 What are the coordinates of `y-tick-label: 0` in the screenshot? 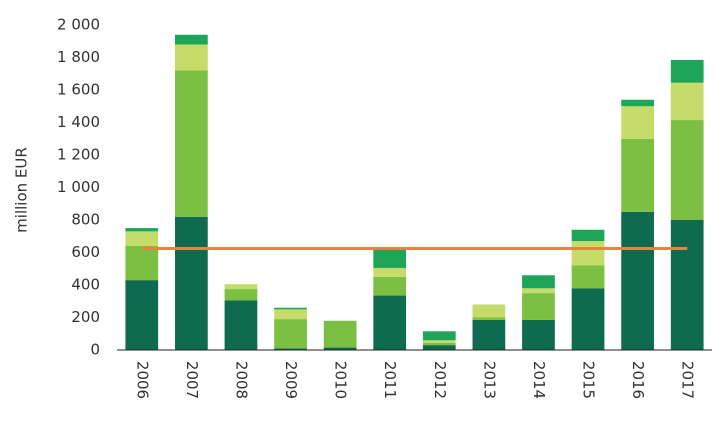 It's located at (95, 350).